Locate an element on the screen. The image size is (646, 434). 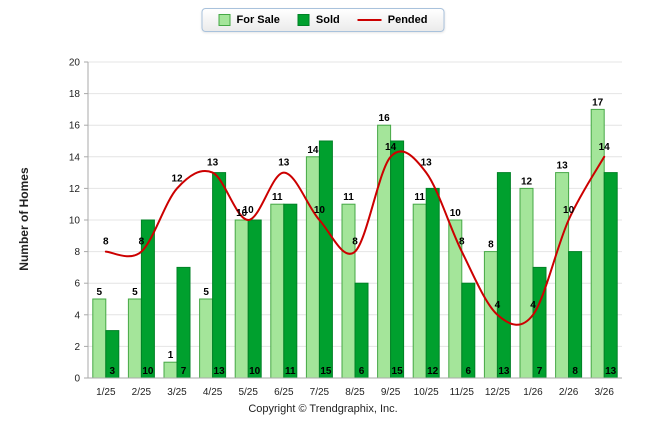
legend: For Sale Sold Pended is located at coordinates (323, 20).